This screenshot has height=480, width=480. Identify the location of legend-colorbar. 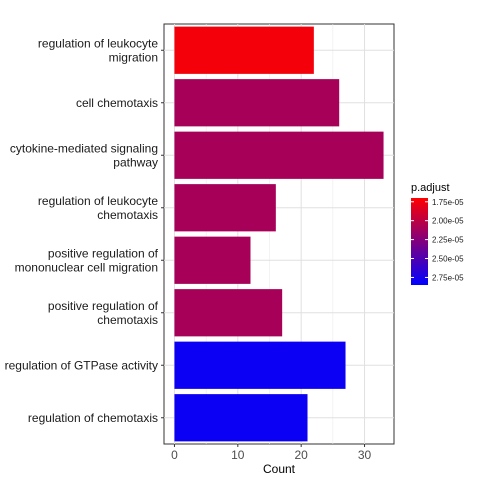
(419, 241).